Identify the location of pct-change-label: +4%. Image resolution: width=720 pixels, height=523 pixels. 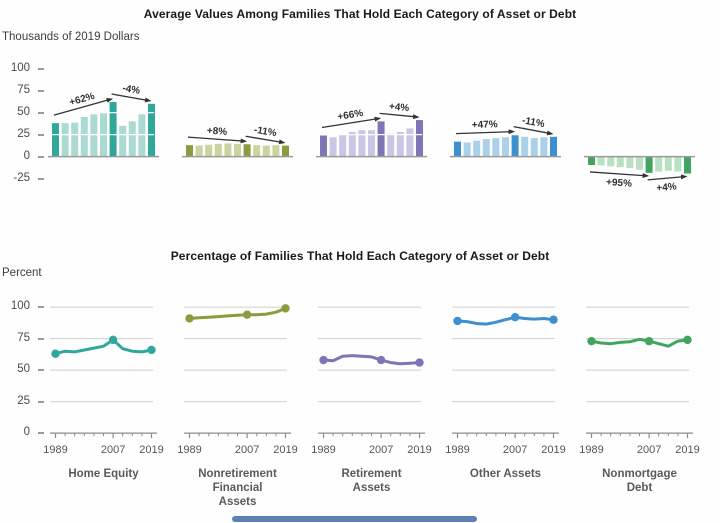
(666, 187).